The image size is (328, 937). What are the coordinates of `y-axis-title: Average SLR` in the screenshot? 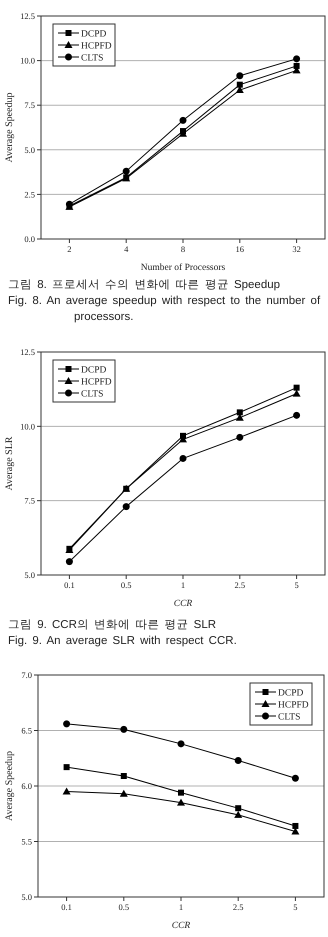 It's located at (9, 463).